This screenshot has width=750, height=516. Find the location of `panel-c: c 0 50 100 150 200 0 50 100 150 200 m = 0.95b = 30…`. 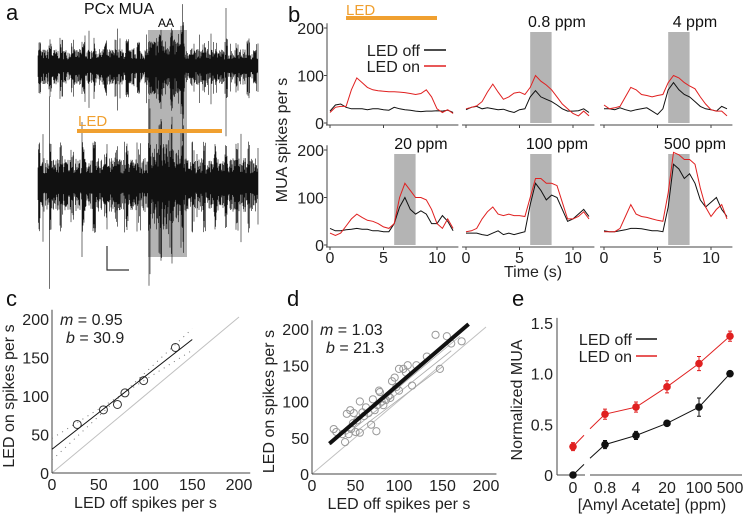

panel-c: c 0 50 100 150 200 0 50 100 150 200 m = 0.95b = 30… is located at coordinates (126, 399).